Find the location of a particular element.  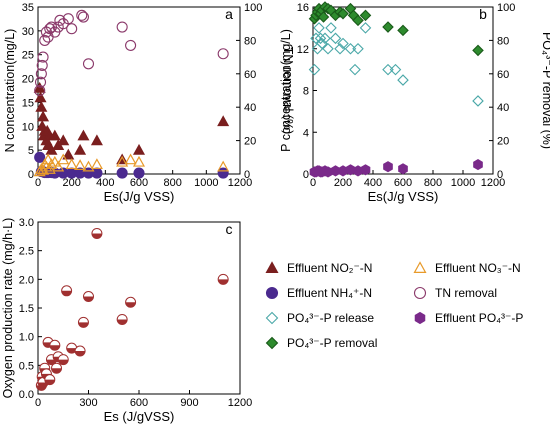

legend-item: TN removal is located at coordinates (455, 293).